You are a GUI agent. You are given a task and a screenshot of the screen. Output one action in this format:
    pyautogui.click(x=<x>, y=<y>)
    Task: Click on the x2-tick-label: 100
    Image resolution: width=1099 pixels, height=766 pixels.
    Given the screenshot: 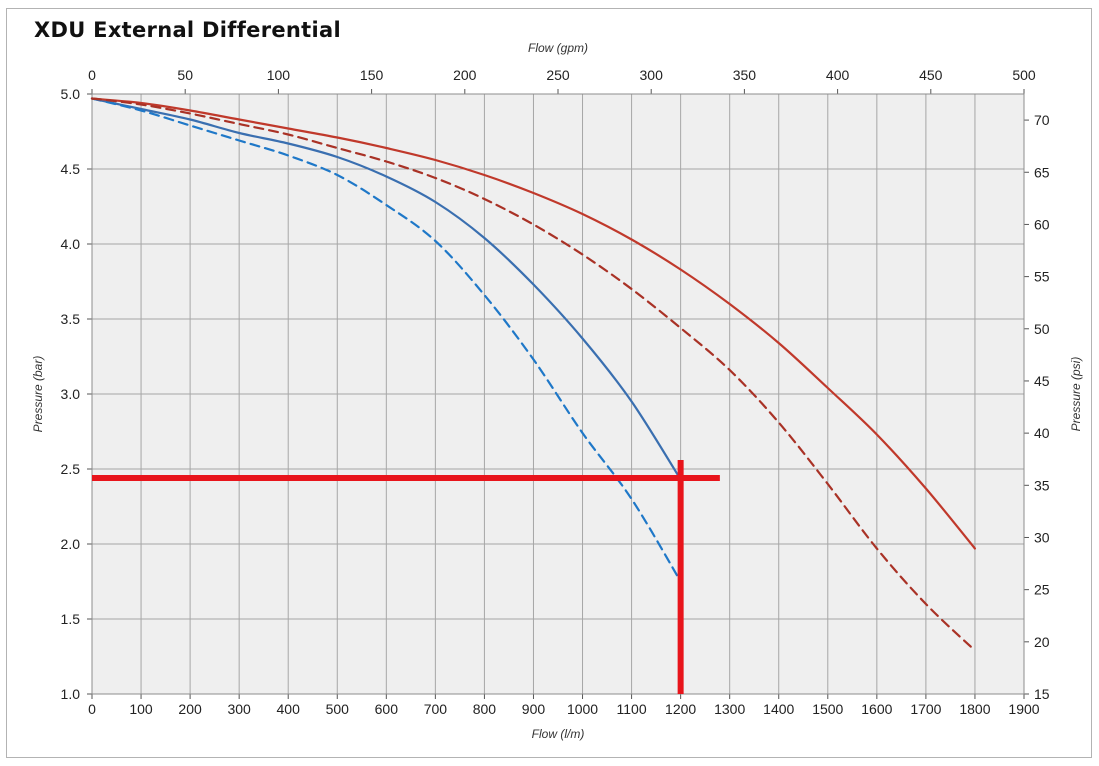 What is the action you would take?
    pyautogui.click(x=279, y=75)
    